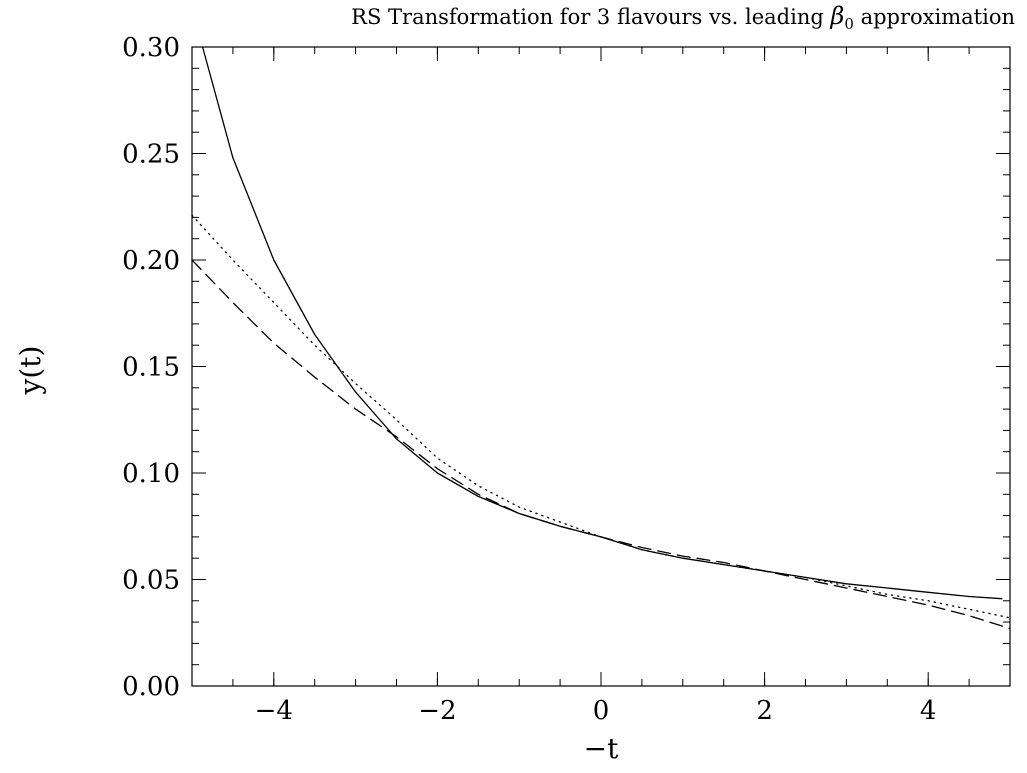 The height and width of the screenshot is (773, 1027). What do you see at coordinates (934, 17) in the screenshot?
I see `chart-title-tail: approximation` at bounding box center [934, 17].